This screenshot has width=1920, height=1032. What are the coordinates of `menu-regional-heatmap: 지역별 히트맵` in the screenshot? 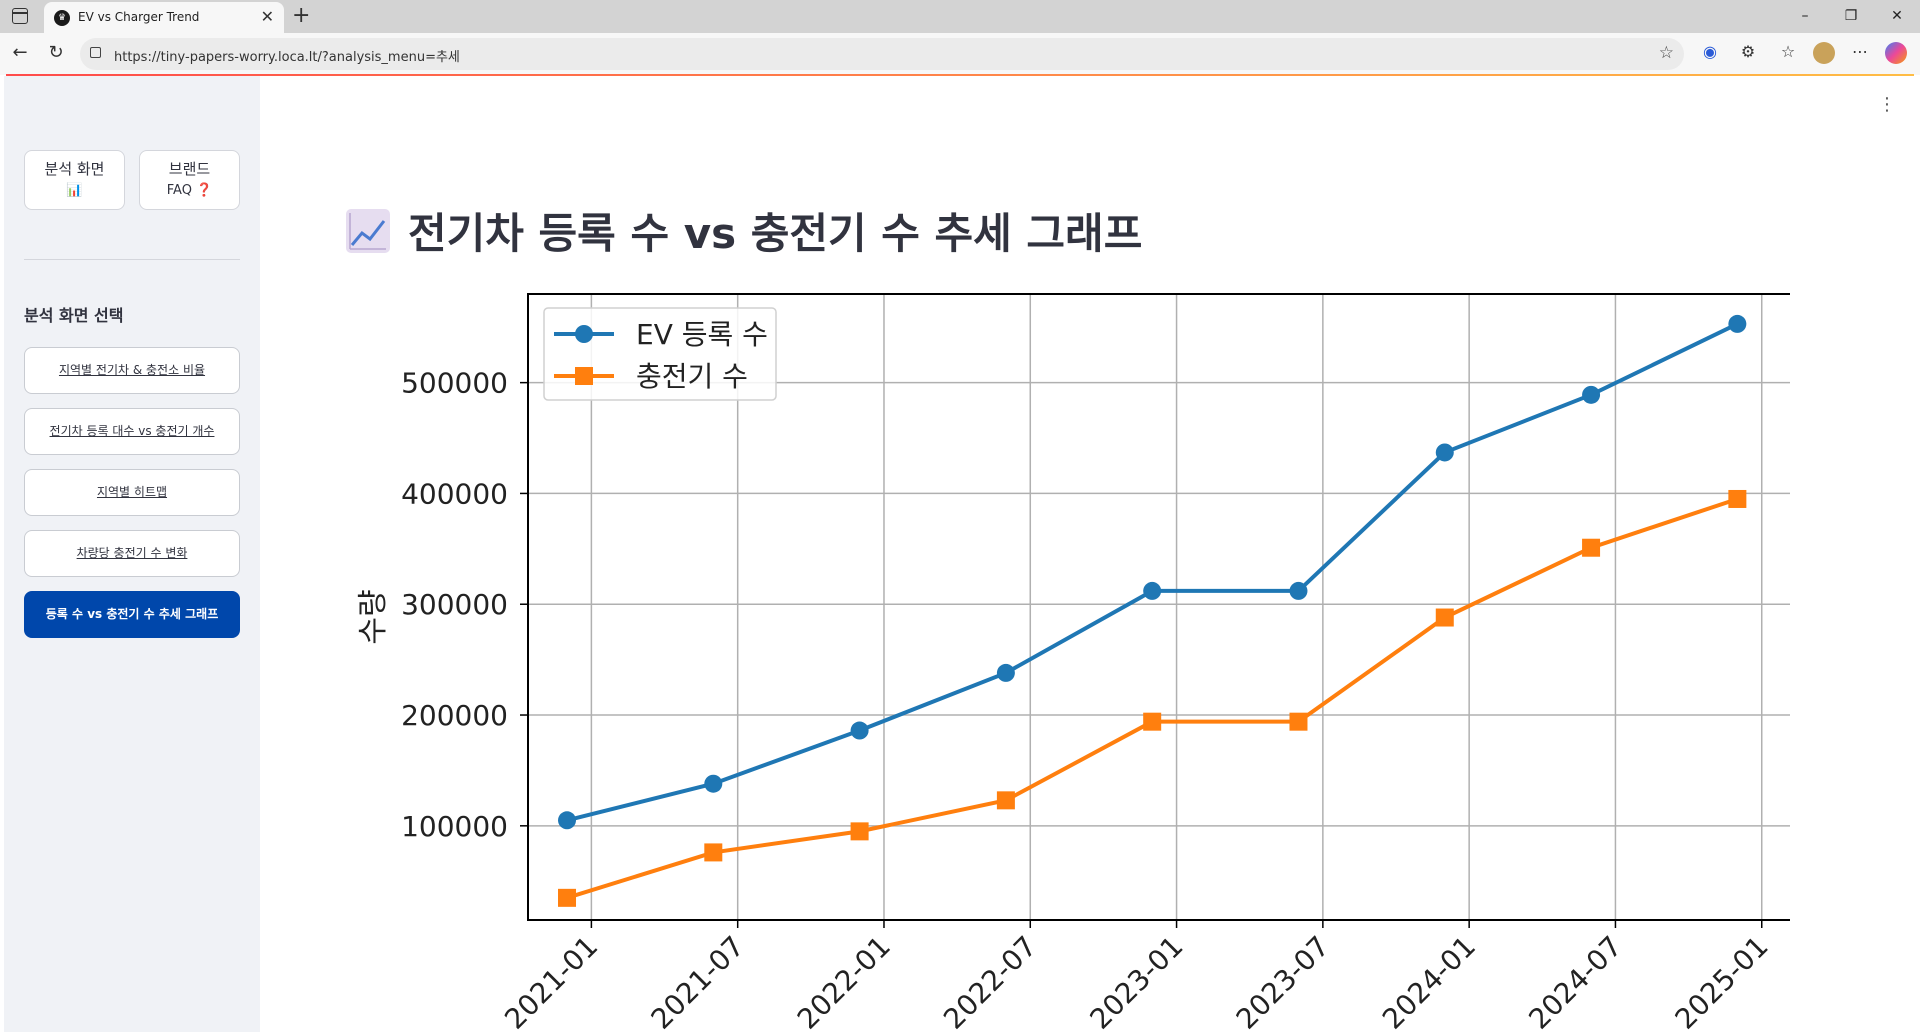 It's located at (132, 492).